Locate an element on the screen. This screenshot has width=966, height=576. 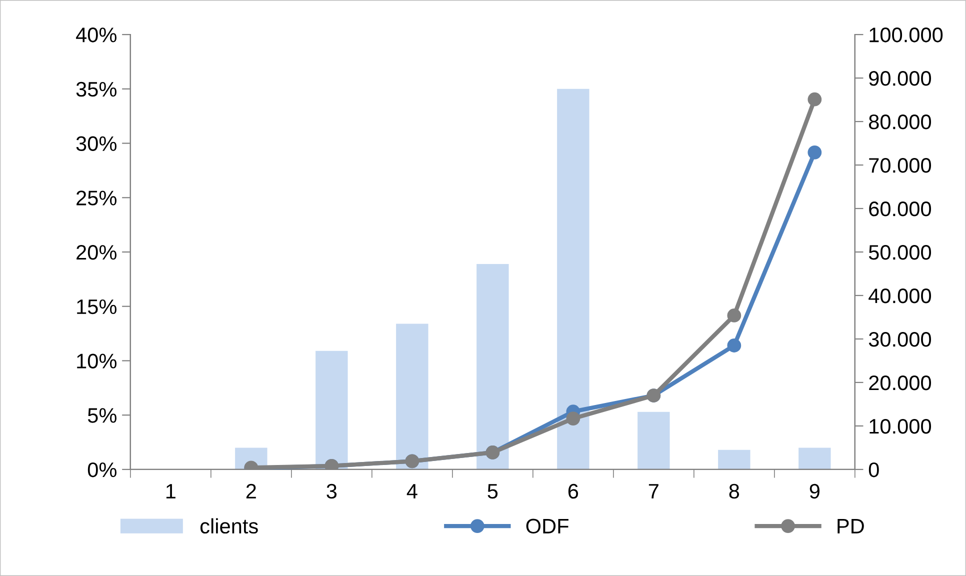
x-tick-label: 2 is located at coordinates (251, 491).